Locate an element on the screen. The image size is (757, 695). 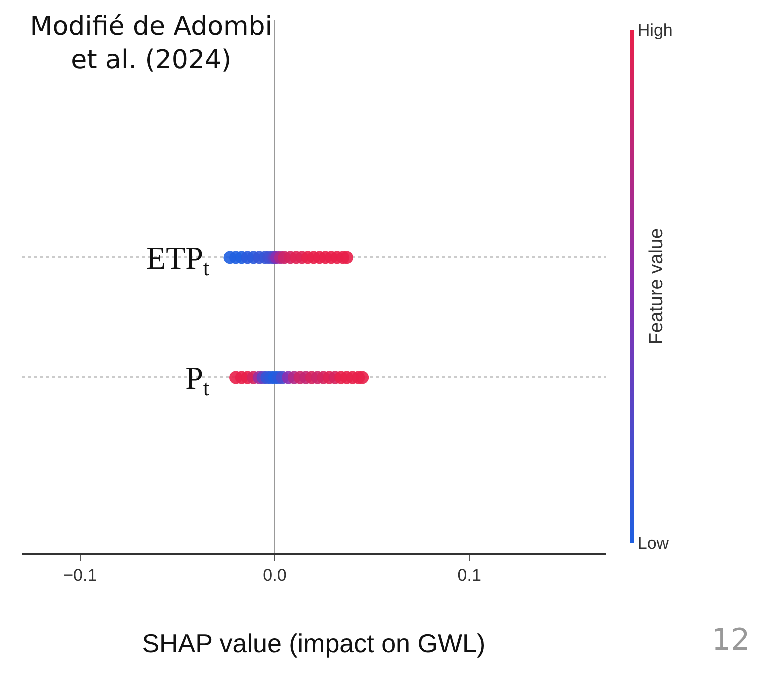
color-bar-title: Feature value is located at coordinates (657, 286).